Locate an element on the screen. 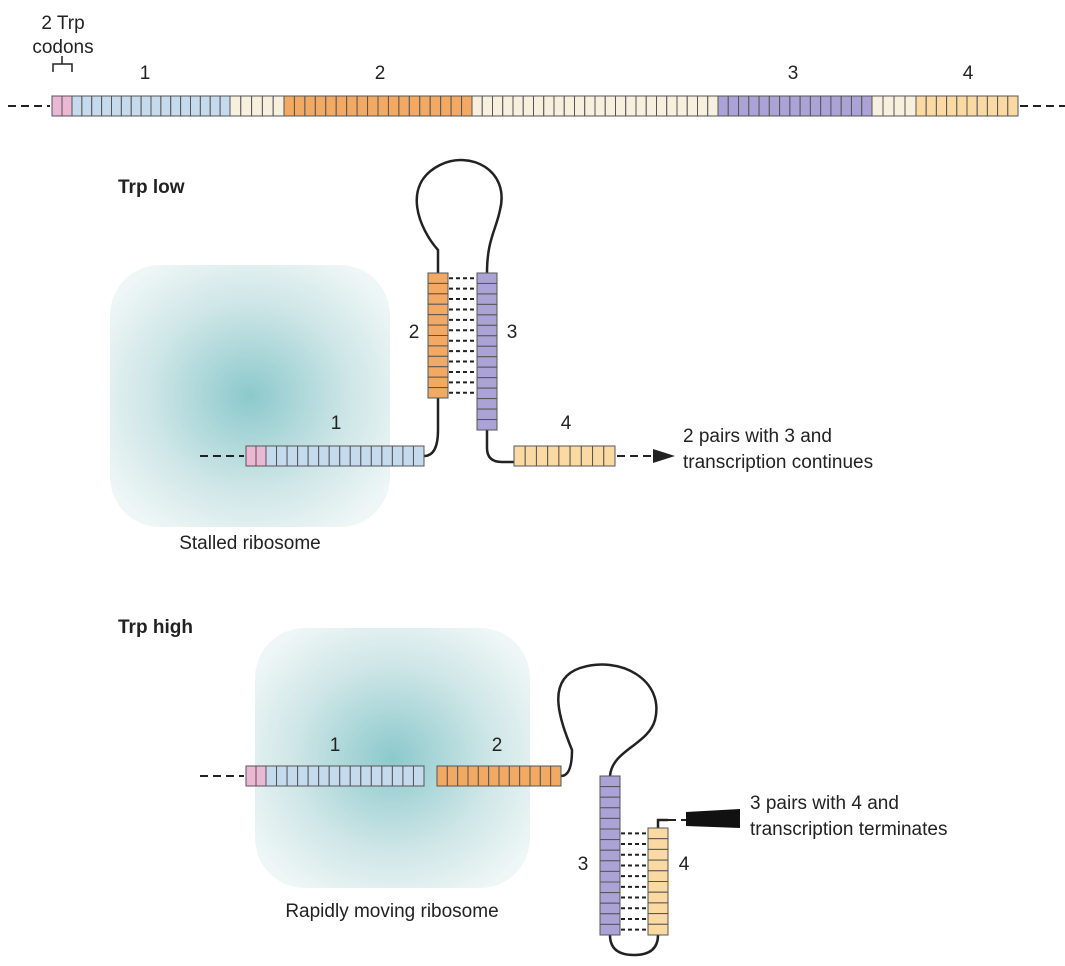  note: 2 pairs with 3 and is located at coordinates (757, 436).